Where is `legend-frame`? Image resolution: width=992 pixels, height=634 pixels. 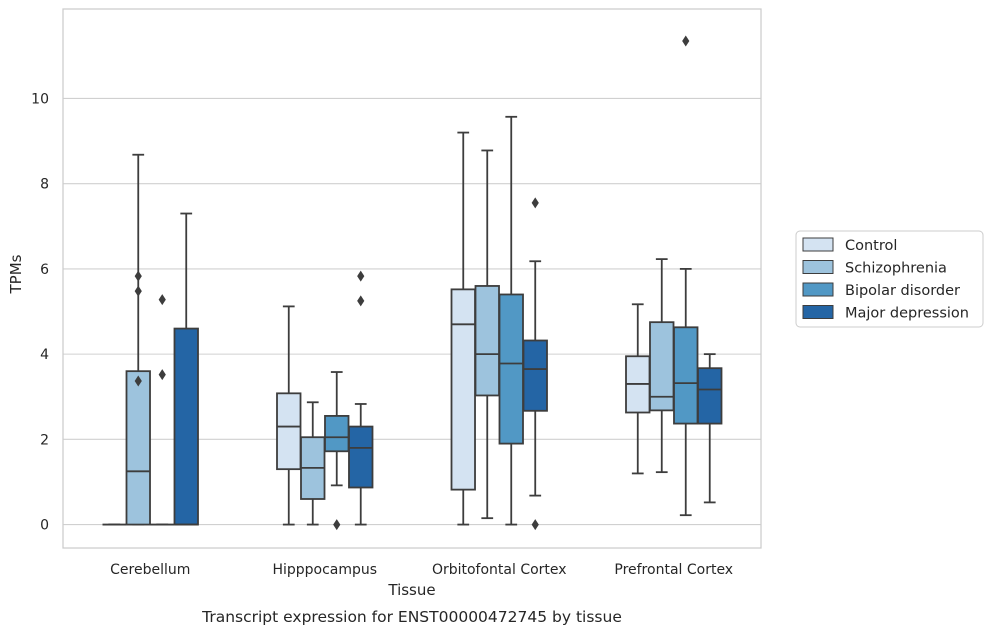 legend-frame is located at coordinates (889, 279).